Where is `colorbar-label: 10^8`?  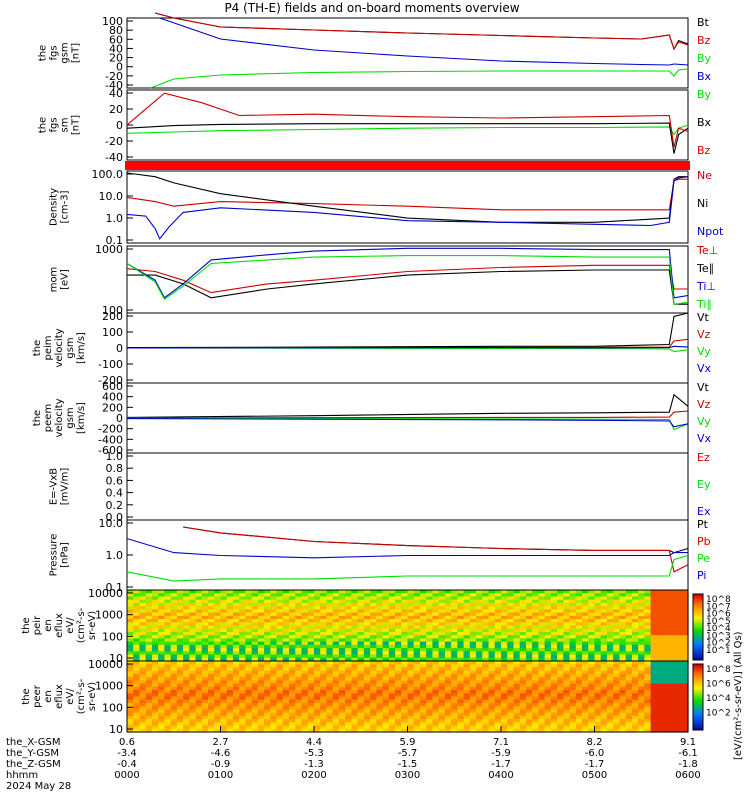
colorbar-label: 10^8 is located at coordinates (718, 670).